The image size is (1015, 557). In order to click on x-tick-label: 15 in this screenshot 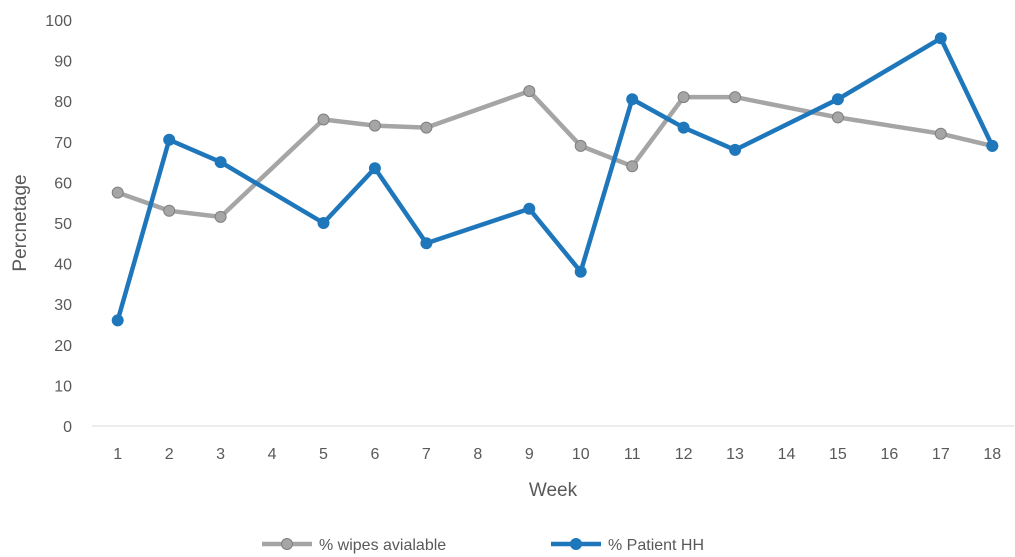, I will do `click(838, 454)`.